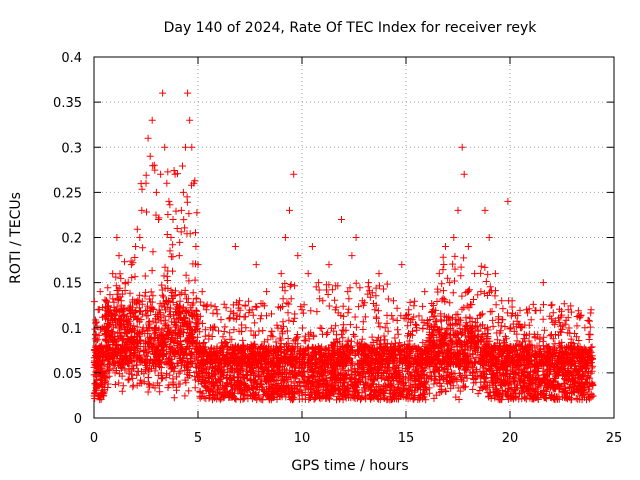 The image size is (640, 480). What do you see at coordinates (71, 58) in the screenshot?
I see `y-tick-label: 0.4` at bounding box center [71, 58].